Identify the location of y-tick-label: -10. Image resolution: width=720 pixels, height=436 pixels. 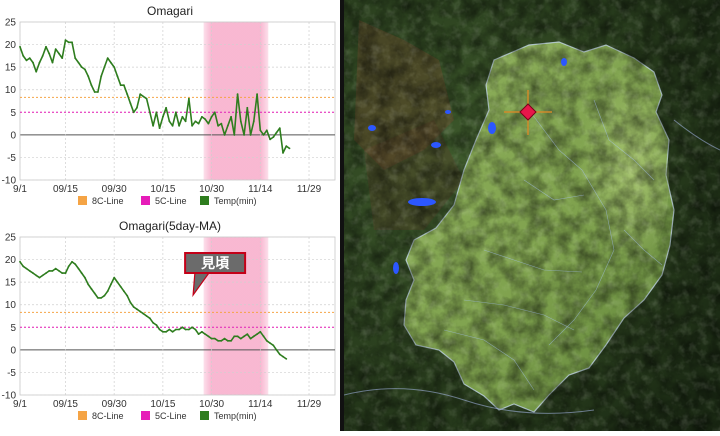
(9, 396).